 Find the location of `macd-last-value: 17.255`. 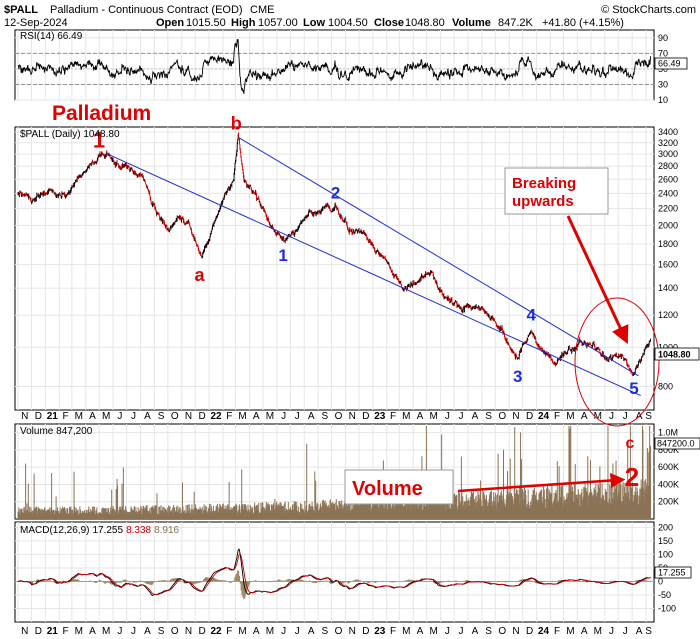

macd-last-value: 17.255 is located at coordinates (672, 573).